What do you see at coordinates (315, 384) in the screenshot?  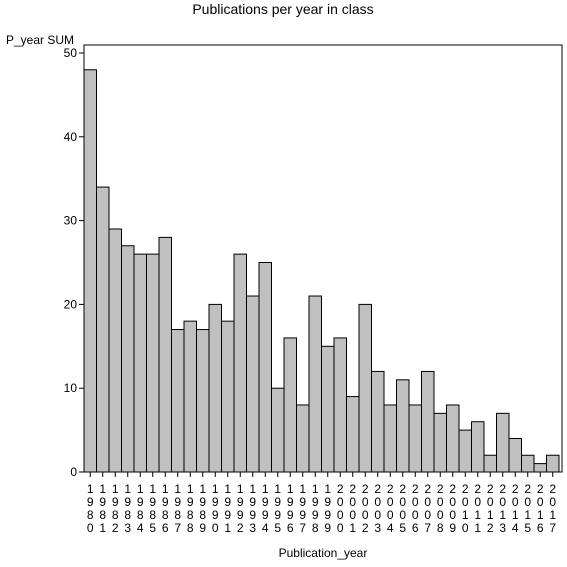 I see `bar-1998` at bounding box center [315, 384].